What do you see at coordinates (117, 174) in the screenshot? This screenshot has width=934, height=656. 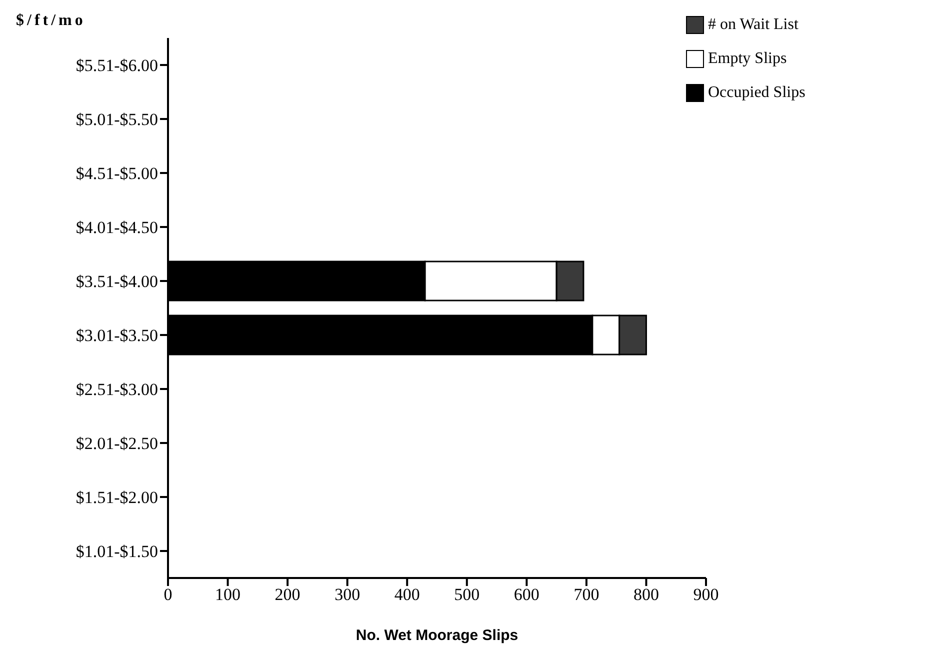 I see `y-tick-label: $4.51-$5.00` at bounding box center [117, 174].